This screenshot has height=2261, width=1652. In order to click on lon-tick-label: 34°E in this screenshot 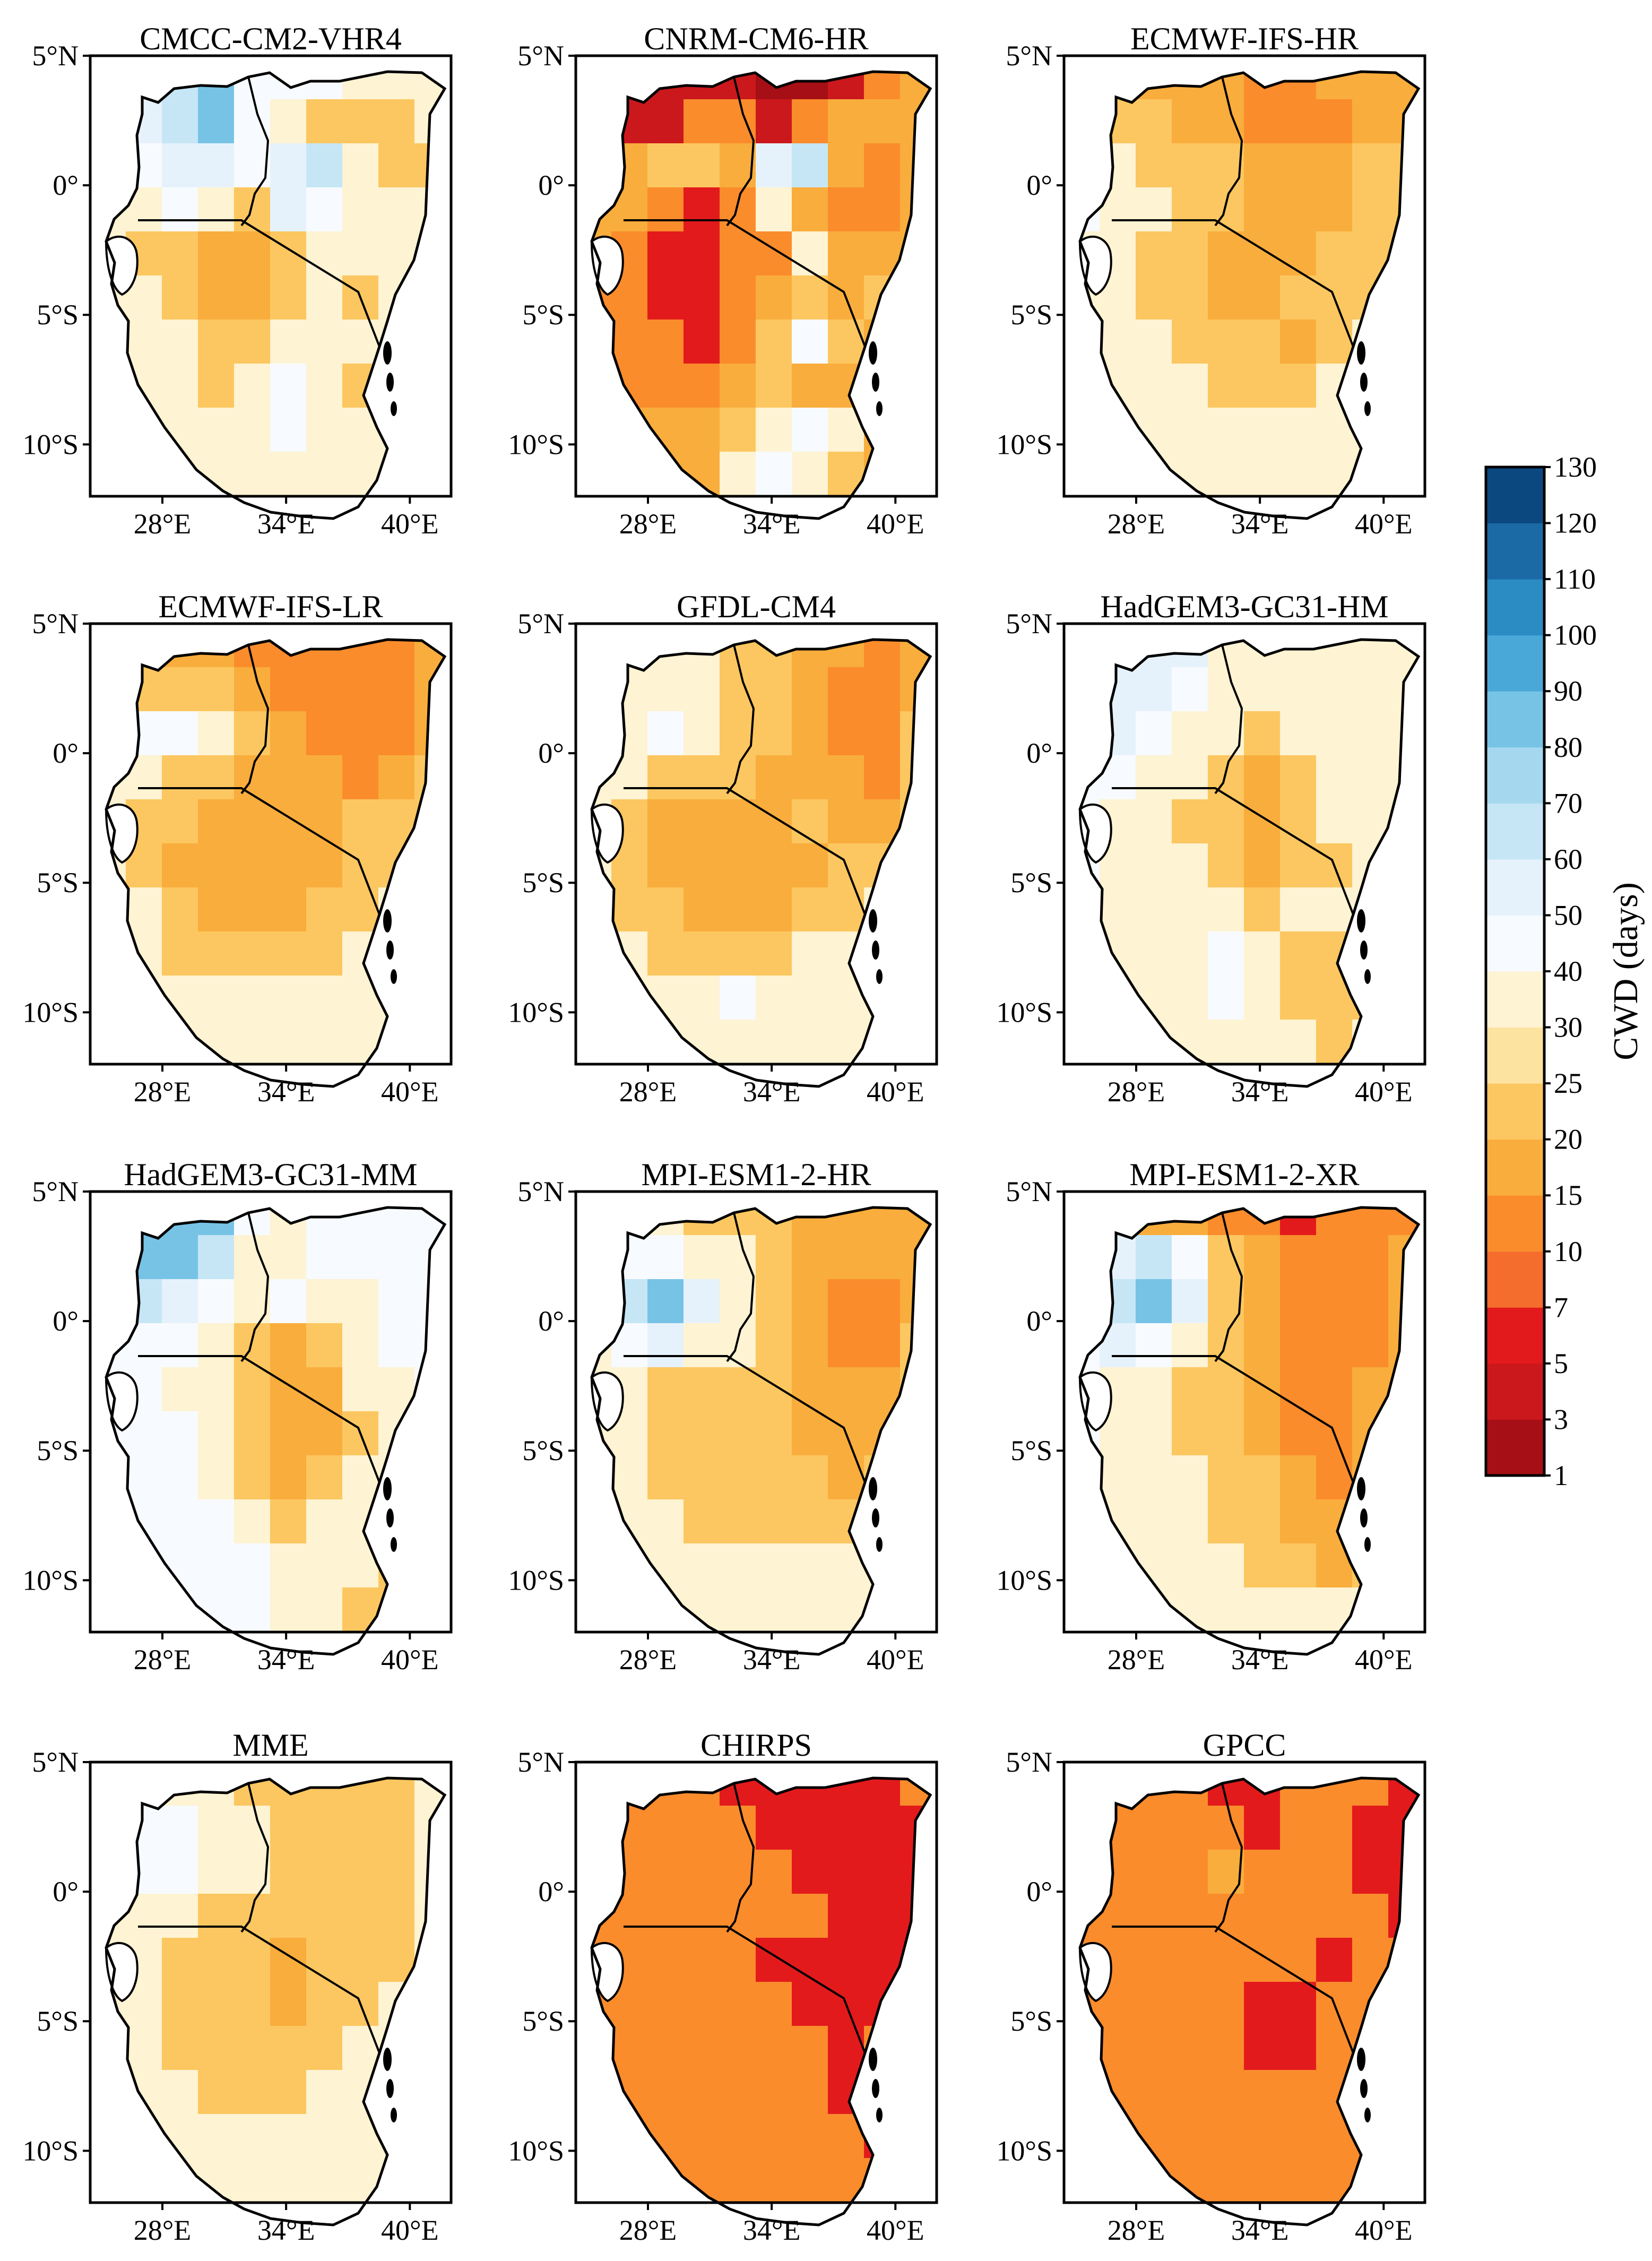, I will do `click(1260, 1660)`.